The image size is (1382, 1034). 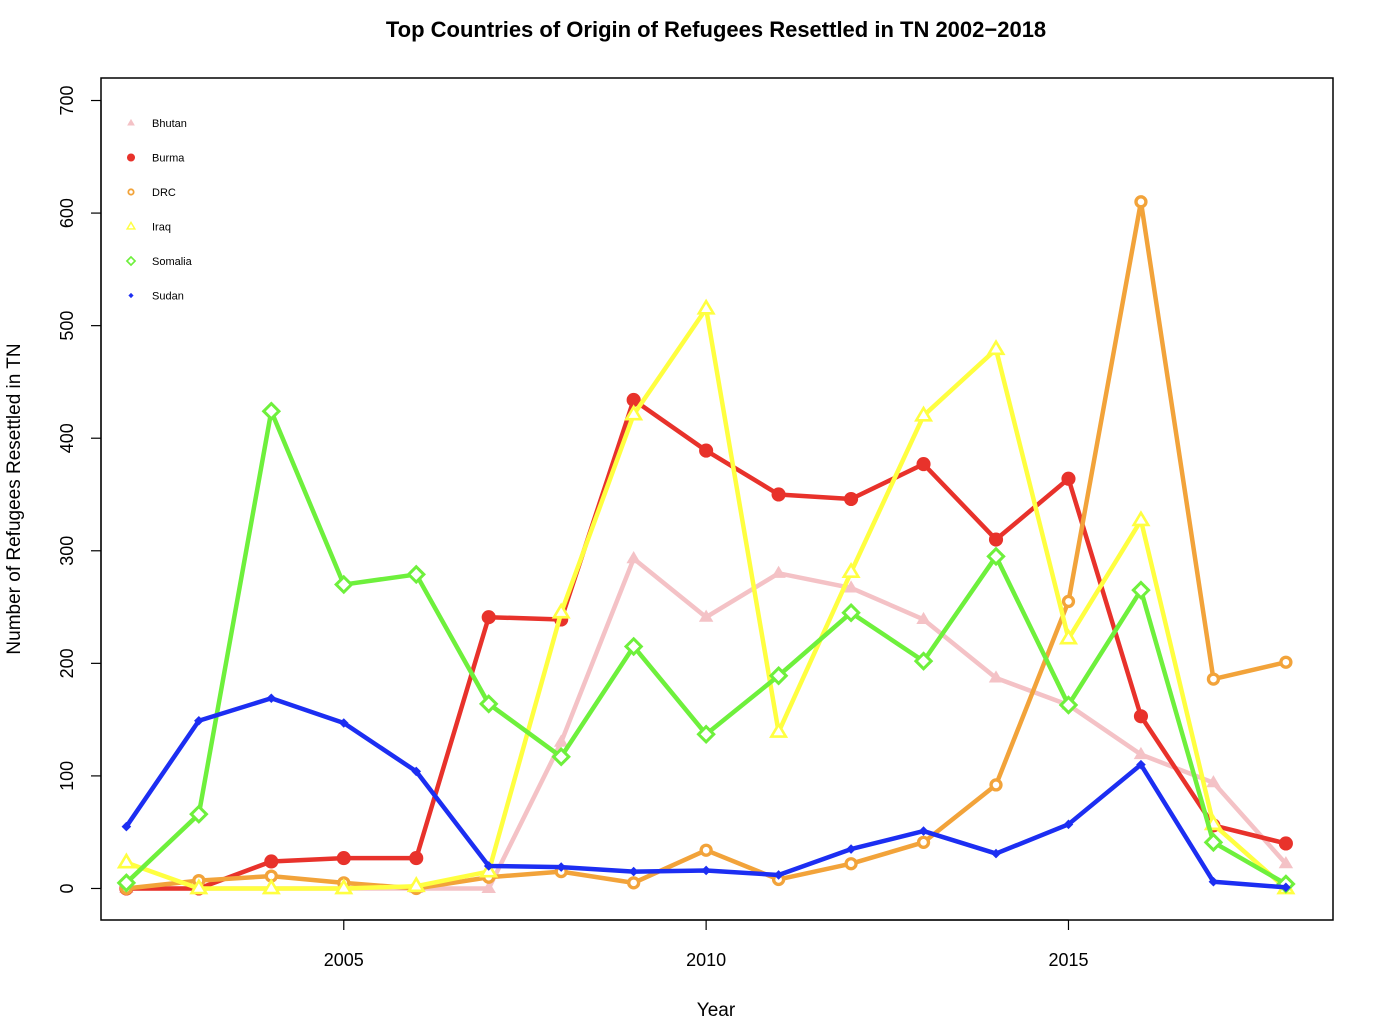 What do you see at coordinates (67, 551) in the screenshot?
I see `y-tick-label: 300` at bounding box center [67, 551].